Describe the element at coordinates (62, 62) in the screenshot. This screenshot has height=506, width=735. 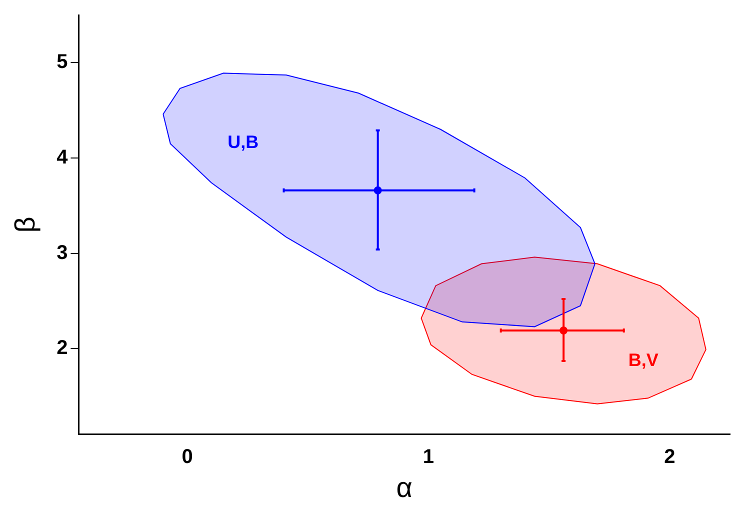
I see `y-tick-label: 5` at that location.